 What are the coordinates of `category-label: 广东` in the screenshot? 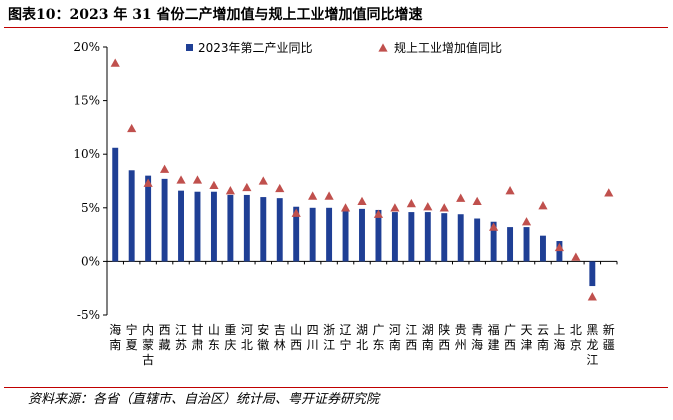 It's located at (378, 337).